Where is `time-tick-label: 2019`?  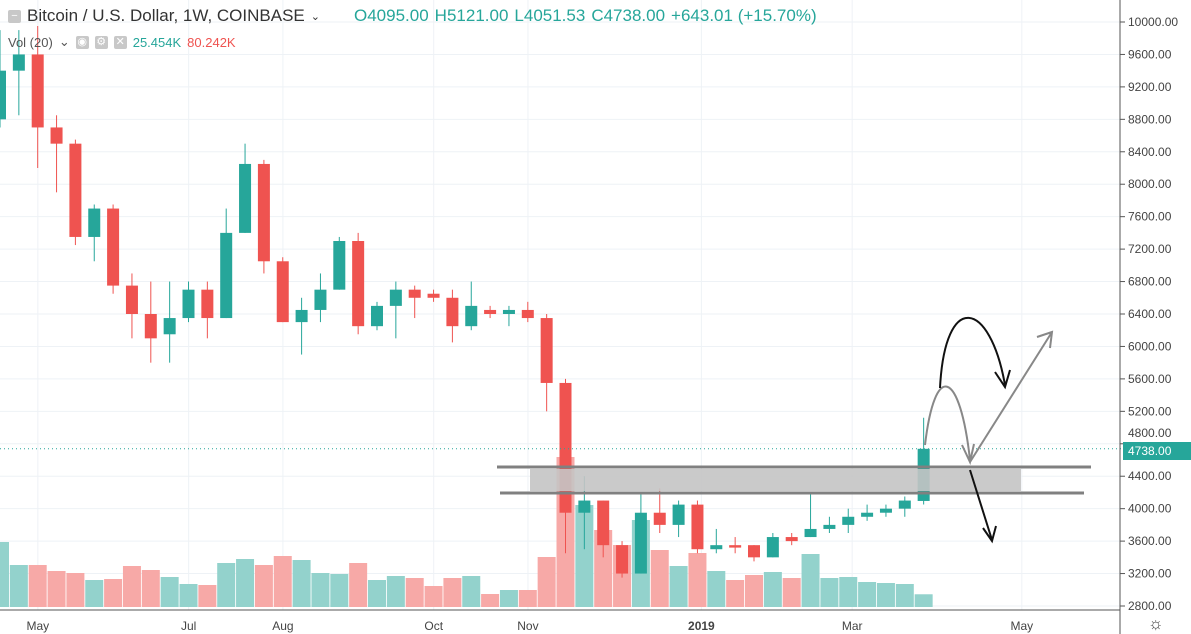
time-tick-label: 2019 is located at coordinates (701, 626).